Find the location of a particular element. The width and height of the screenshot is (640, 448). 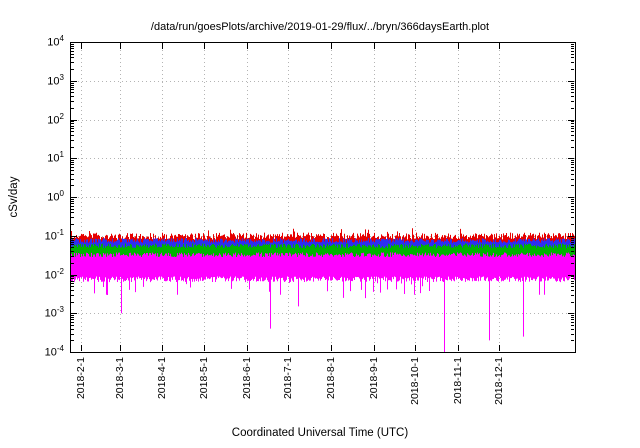

x-tick-label: 2018-6-1 is located at coordinates (247, 378).